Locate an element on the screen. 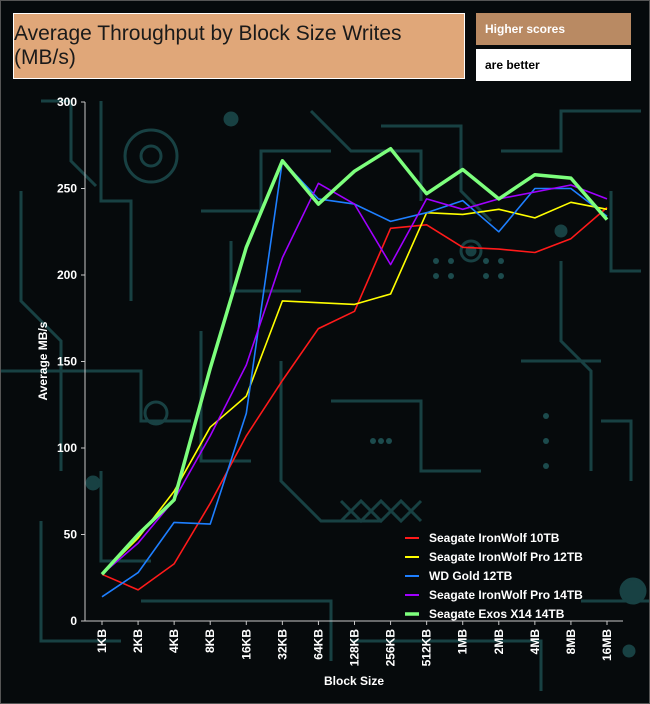 This screenshot has height=704, width=650. x-tick-label: 32KB is located at coordinates (282, 644).